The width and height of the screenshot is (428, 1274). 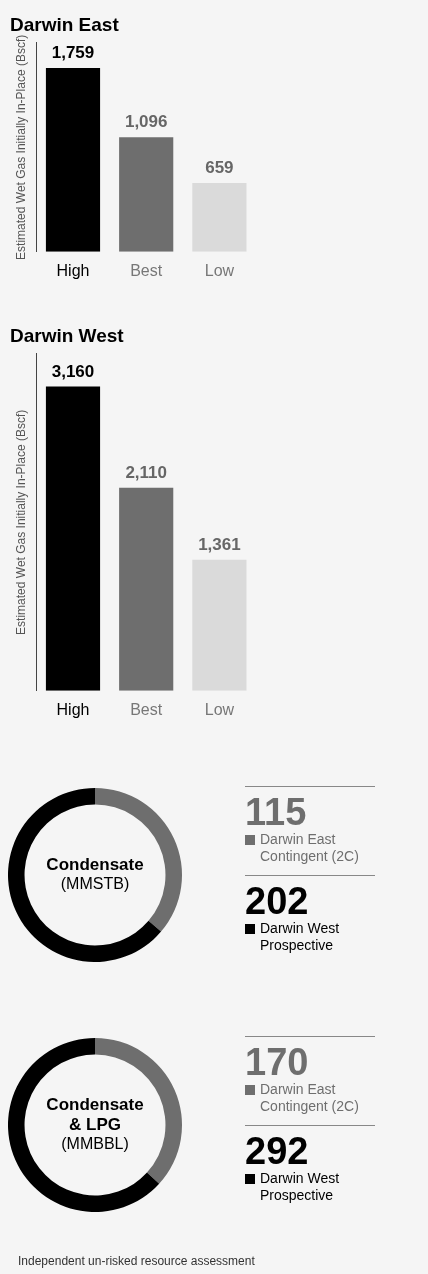 I want to click on data-label: 2,110, so click(x=146, y=472).